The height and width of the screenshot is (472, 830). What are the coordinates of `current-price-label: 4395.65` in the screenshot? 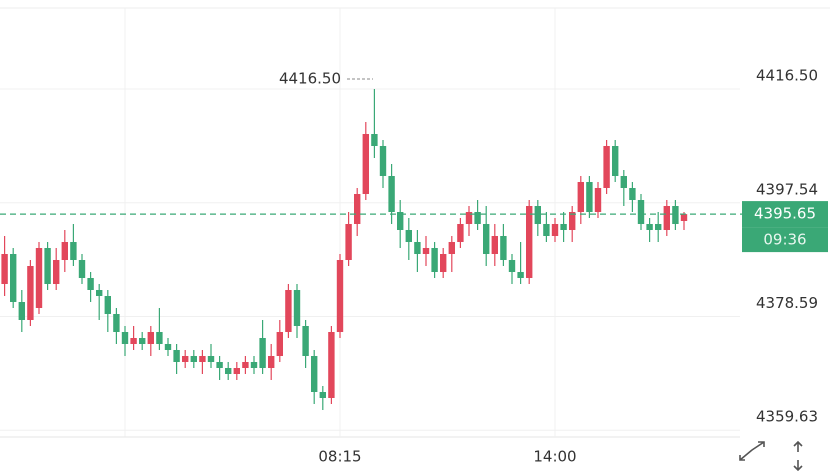 It's located at (785, 214).